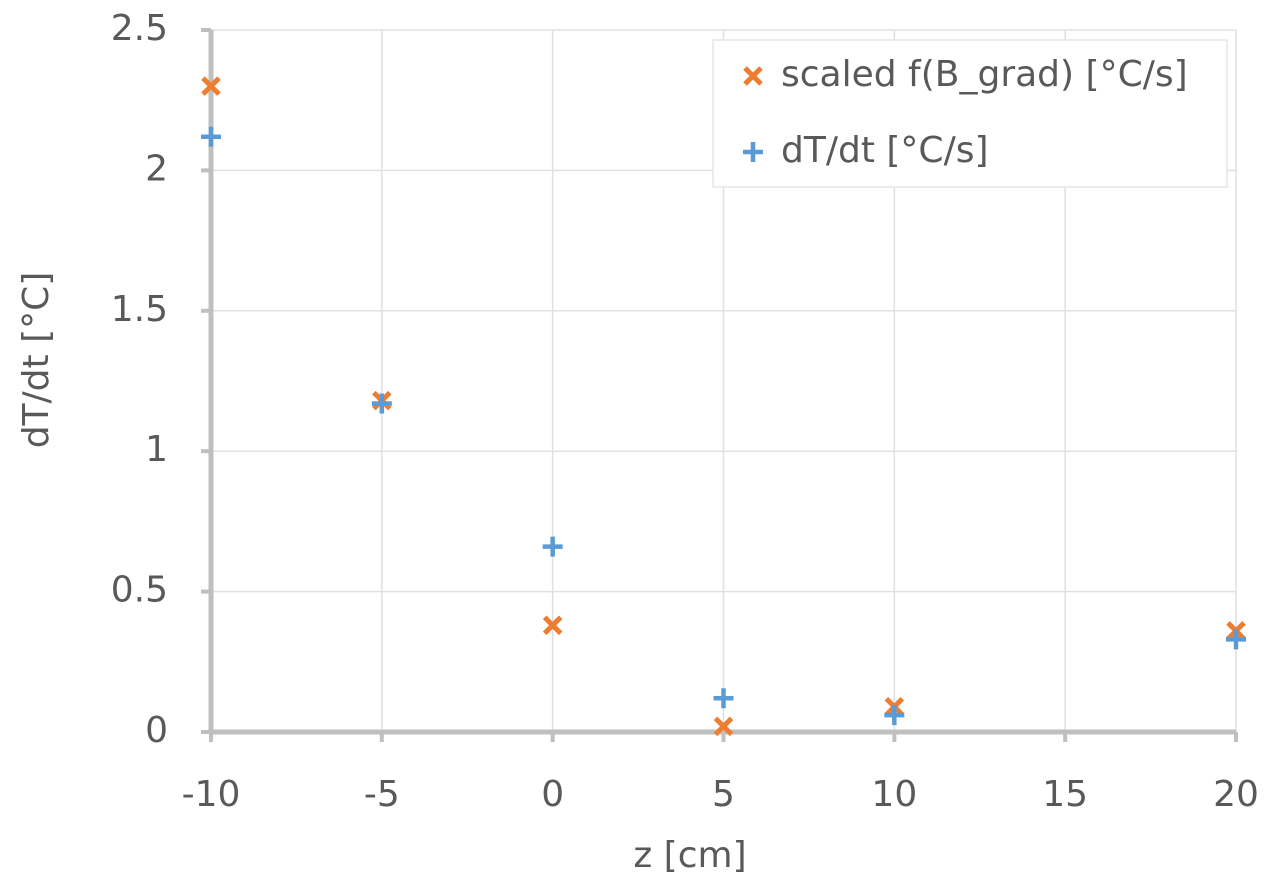 The width and height of the screenshot is (1274, 883). Describe the element at coordinates (885, 150) in the screenshot. I see `legend-label: dT/dt [°C/s]` at that location.